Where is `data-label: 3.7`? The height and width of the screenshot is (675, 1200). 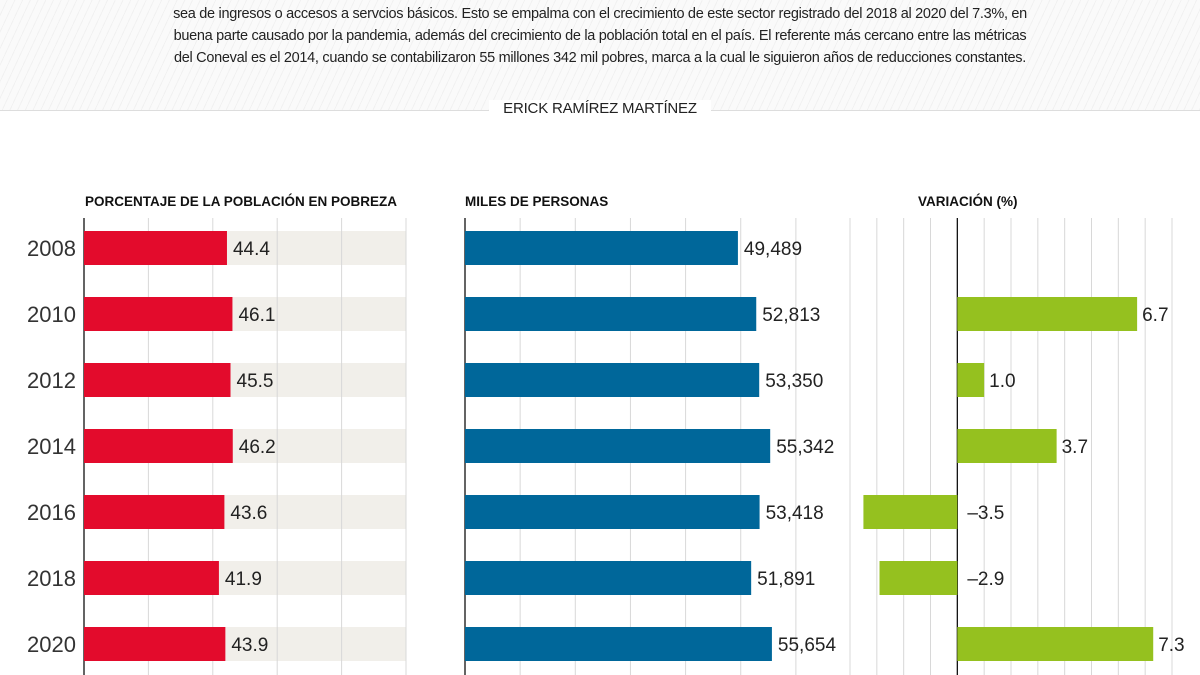
data-label: 3.7 is located at coordinates (1075, 447).